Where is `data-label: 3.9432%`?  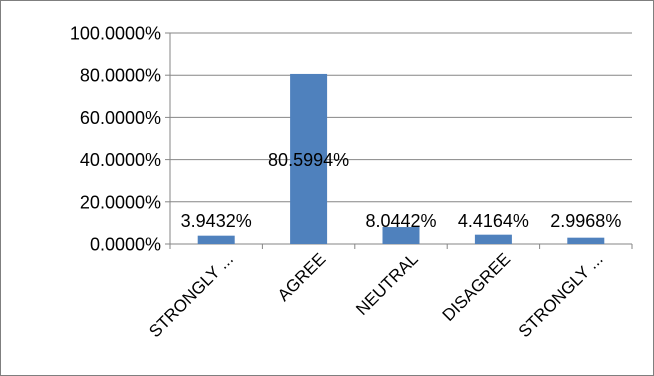
data-label: 3.9432% is located at coordinates (216, 221).